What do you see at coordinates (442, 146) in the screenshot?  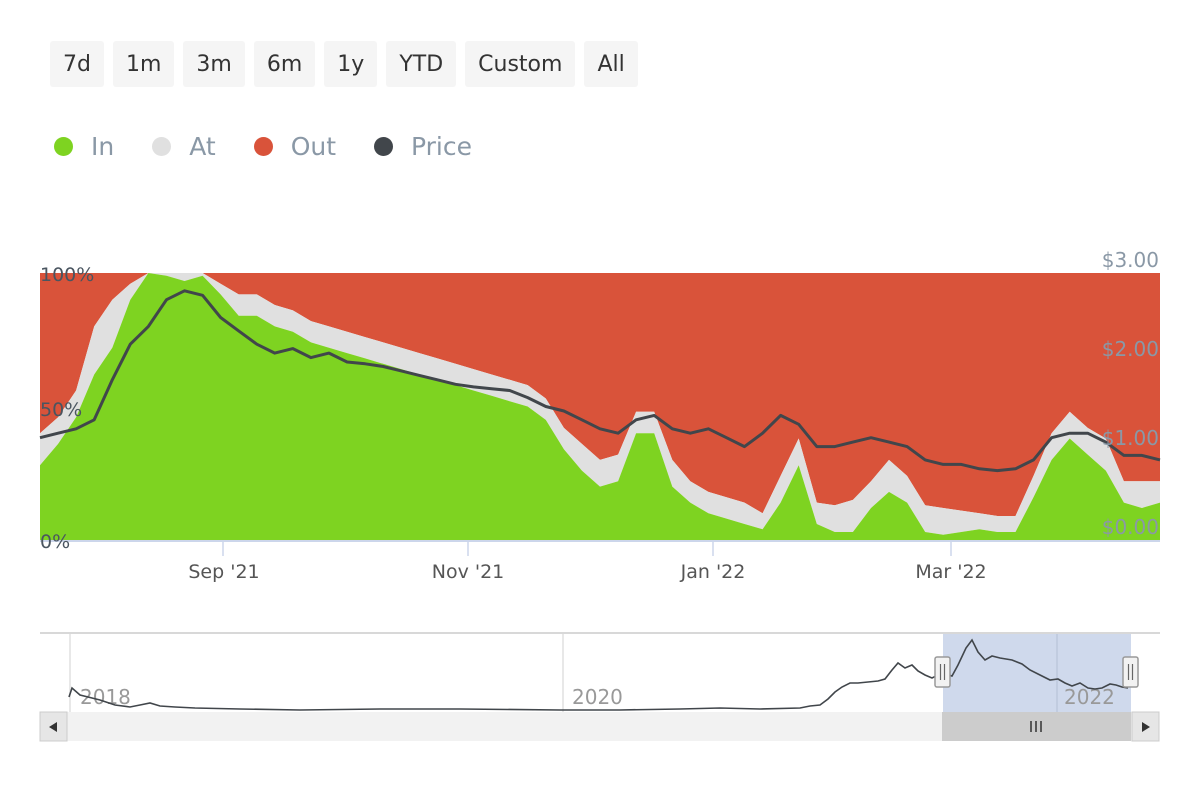 I see `legend-label: Price` at bounding box center [442, 146].